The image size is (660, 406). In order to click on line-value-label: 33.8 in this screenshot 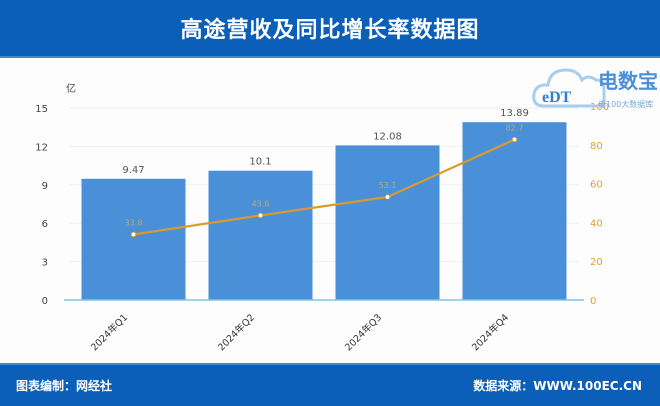, I will do `click(134, 222)`.